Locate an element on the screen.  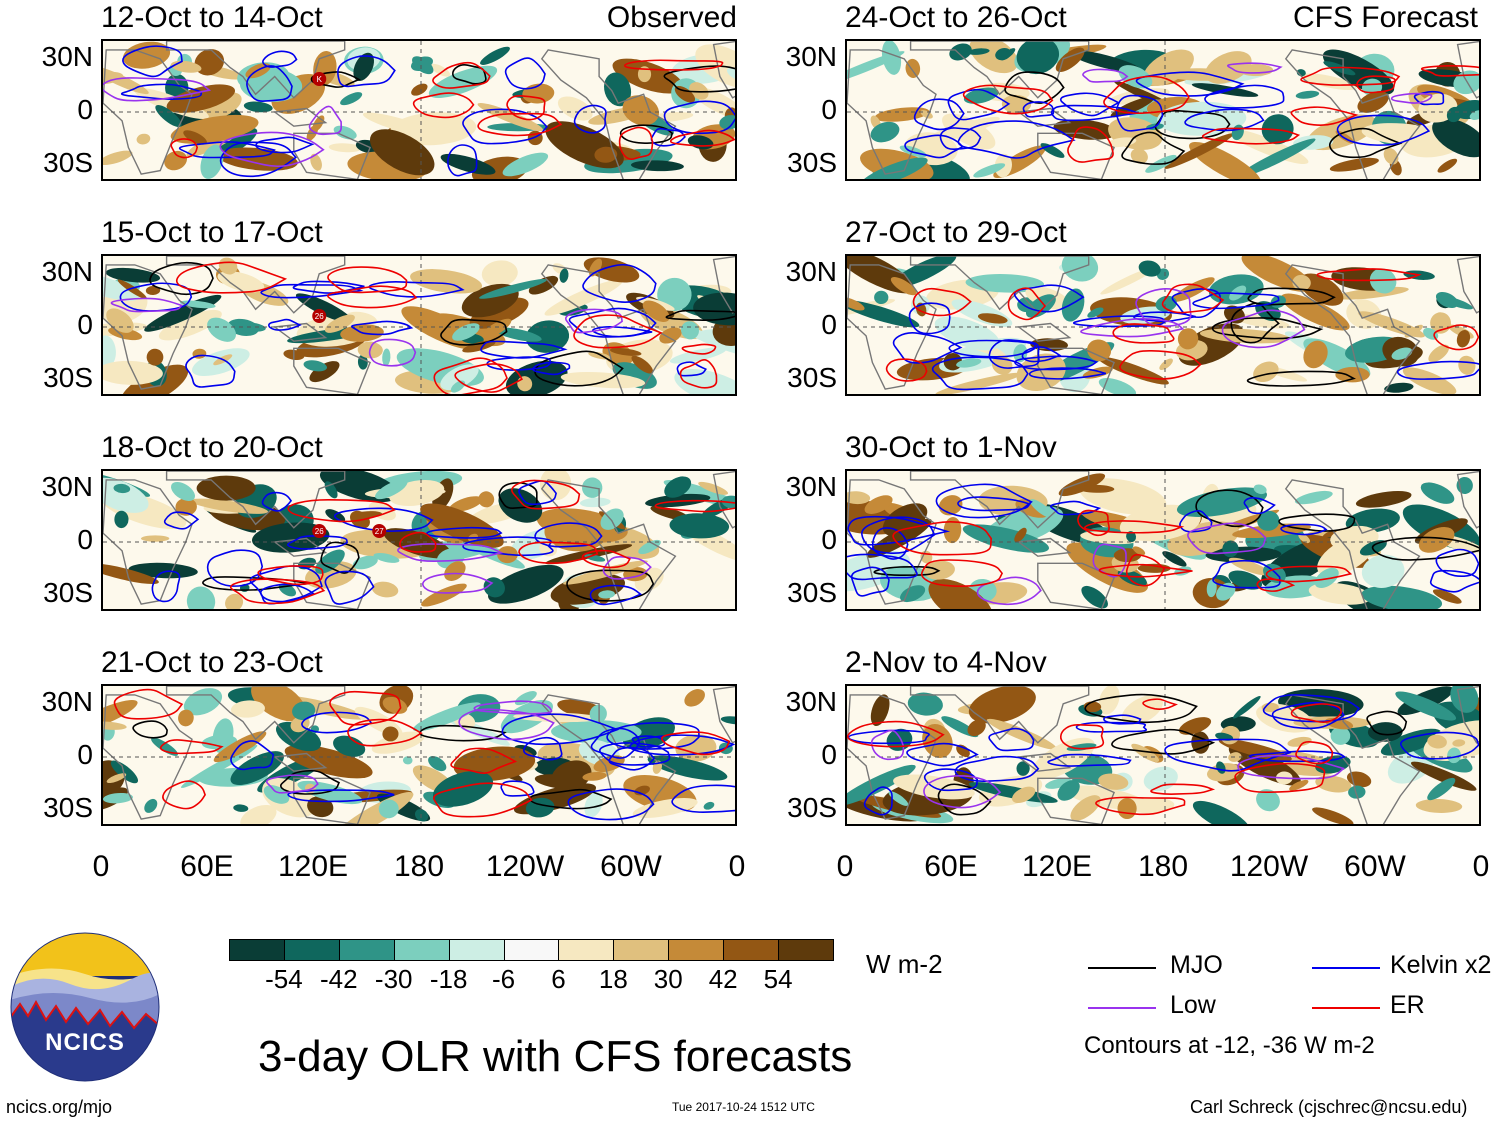
lat-label: 30S is located at coordinates (812, 377).